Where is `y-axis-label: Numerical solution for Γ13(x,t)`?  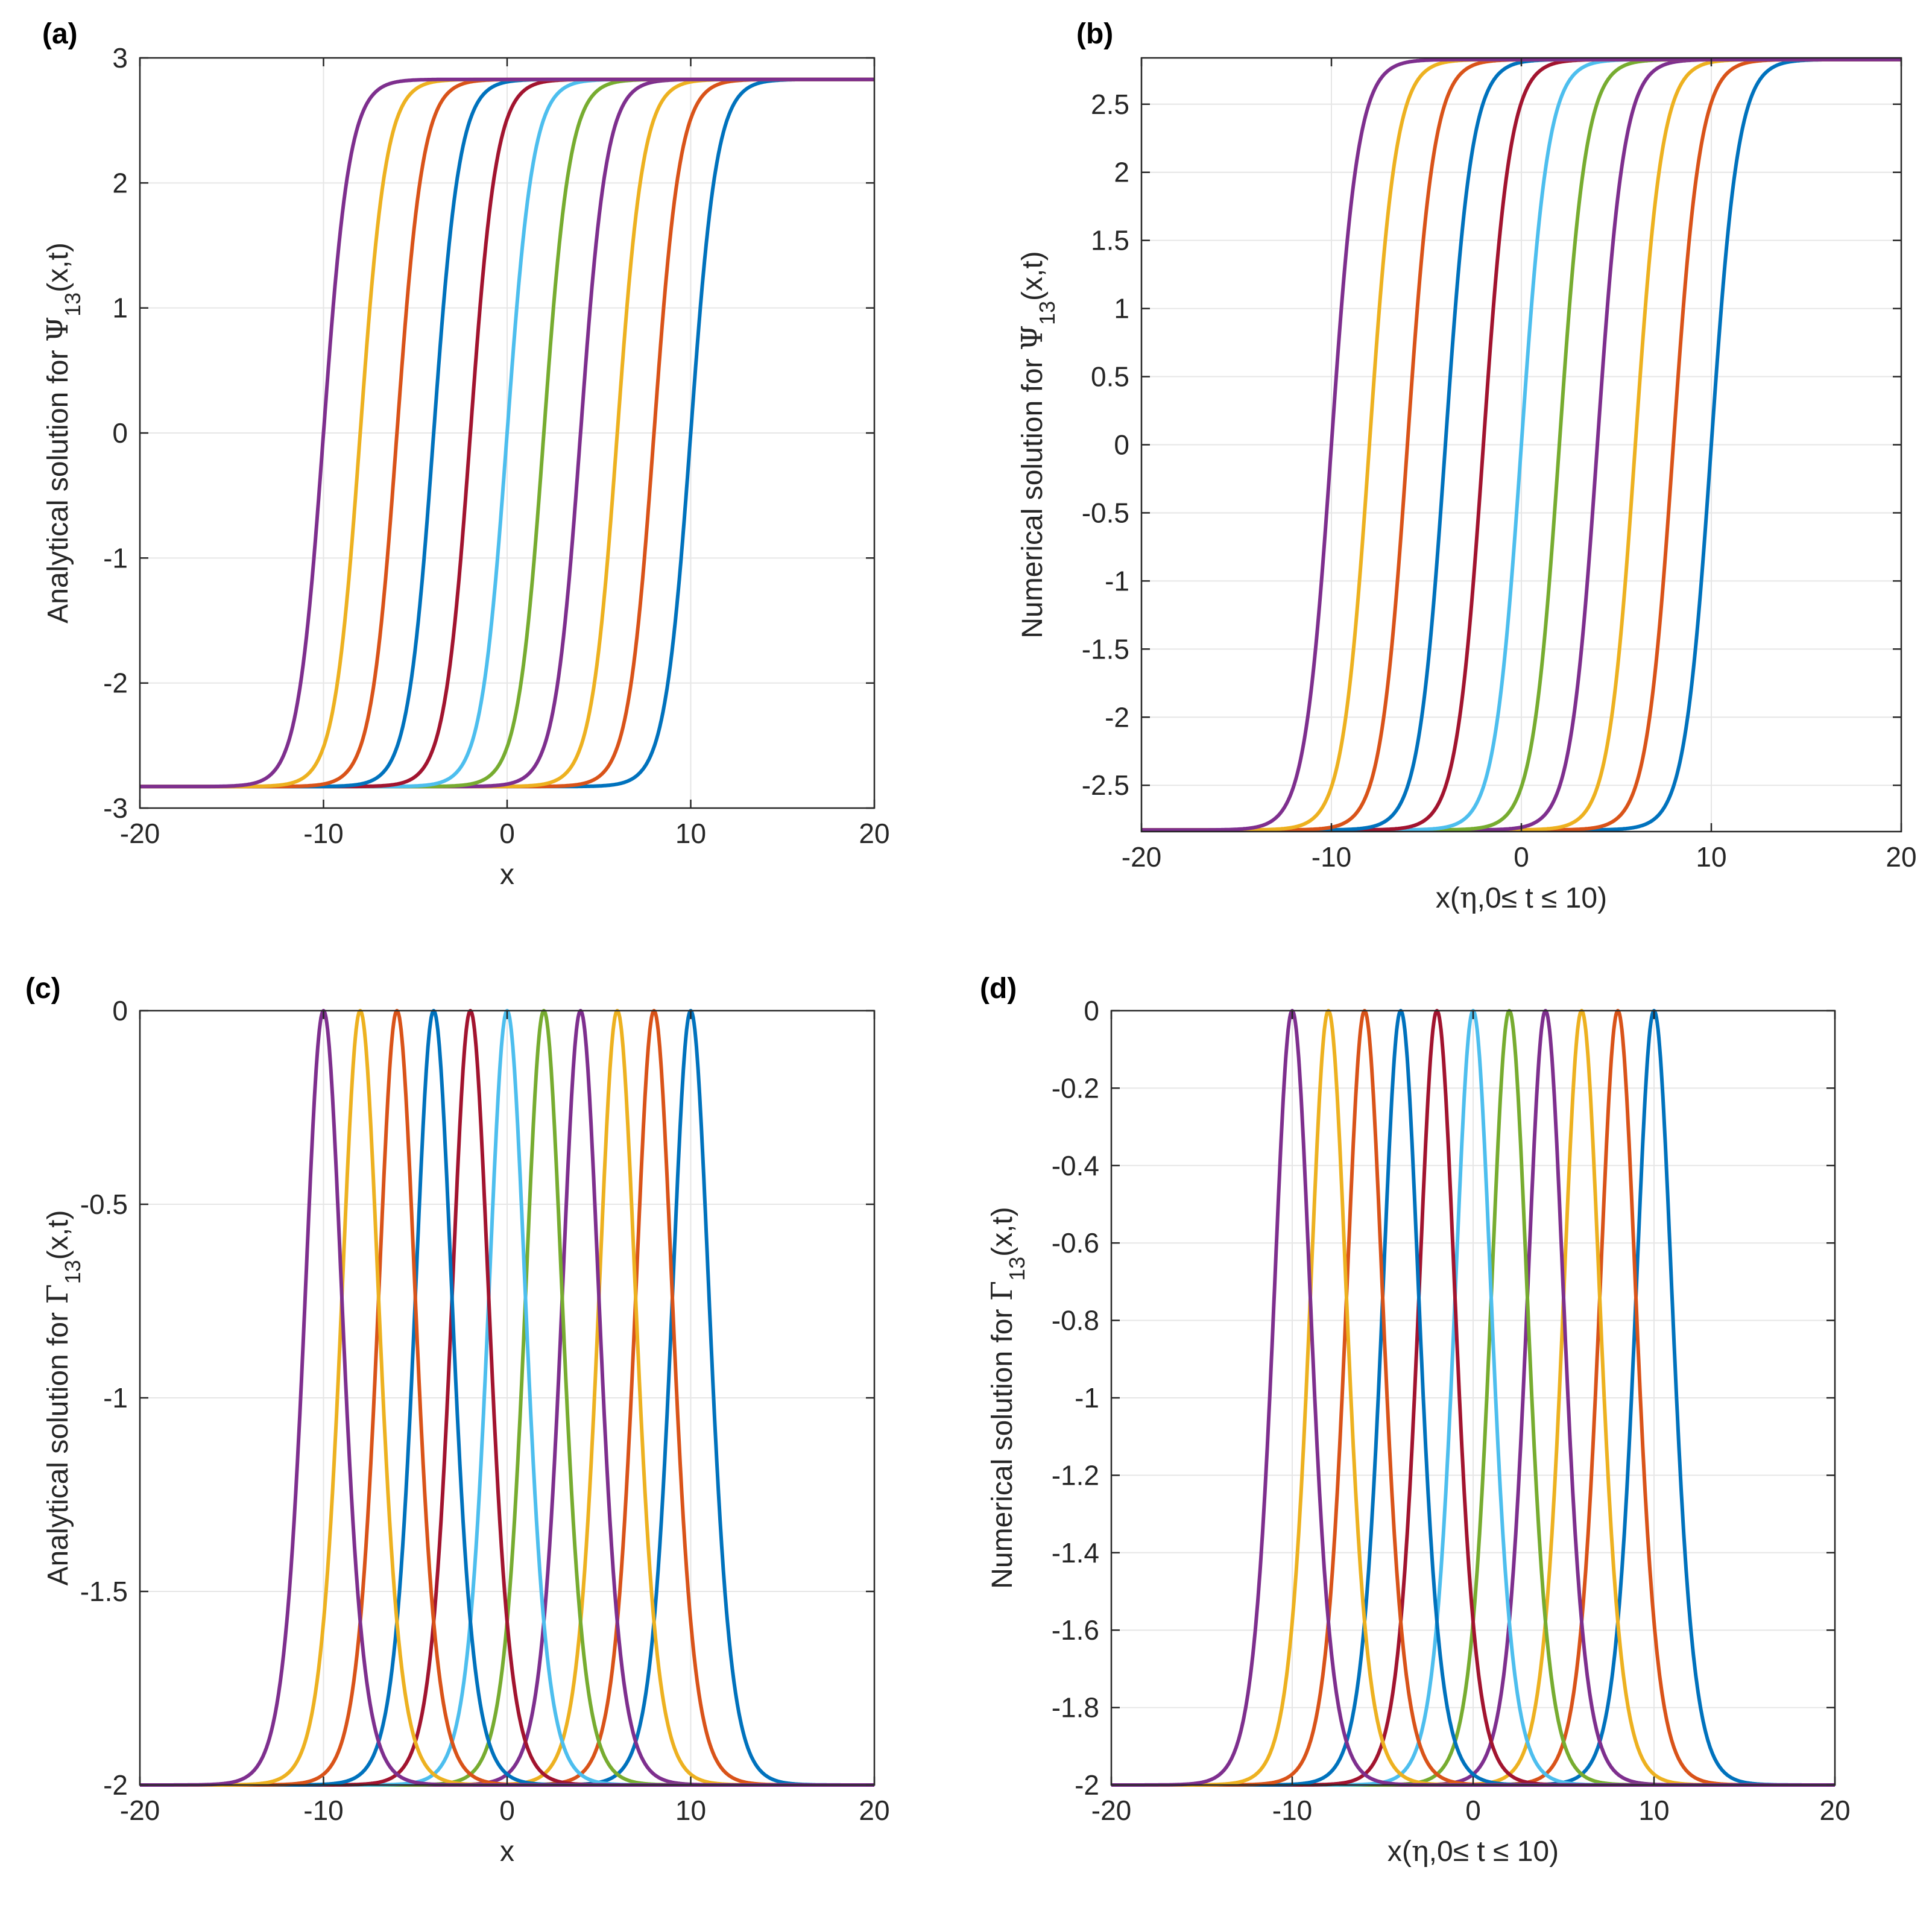
y-axis-label: Numerical solution for Γ13(x,t) is located at coordinates (1007, 1398).